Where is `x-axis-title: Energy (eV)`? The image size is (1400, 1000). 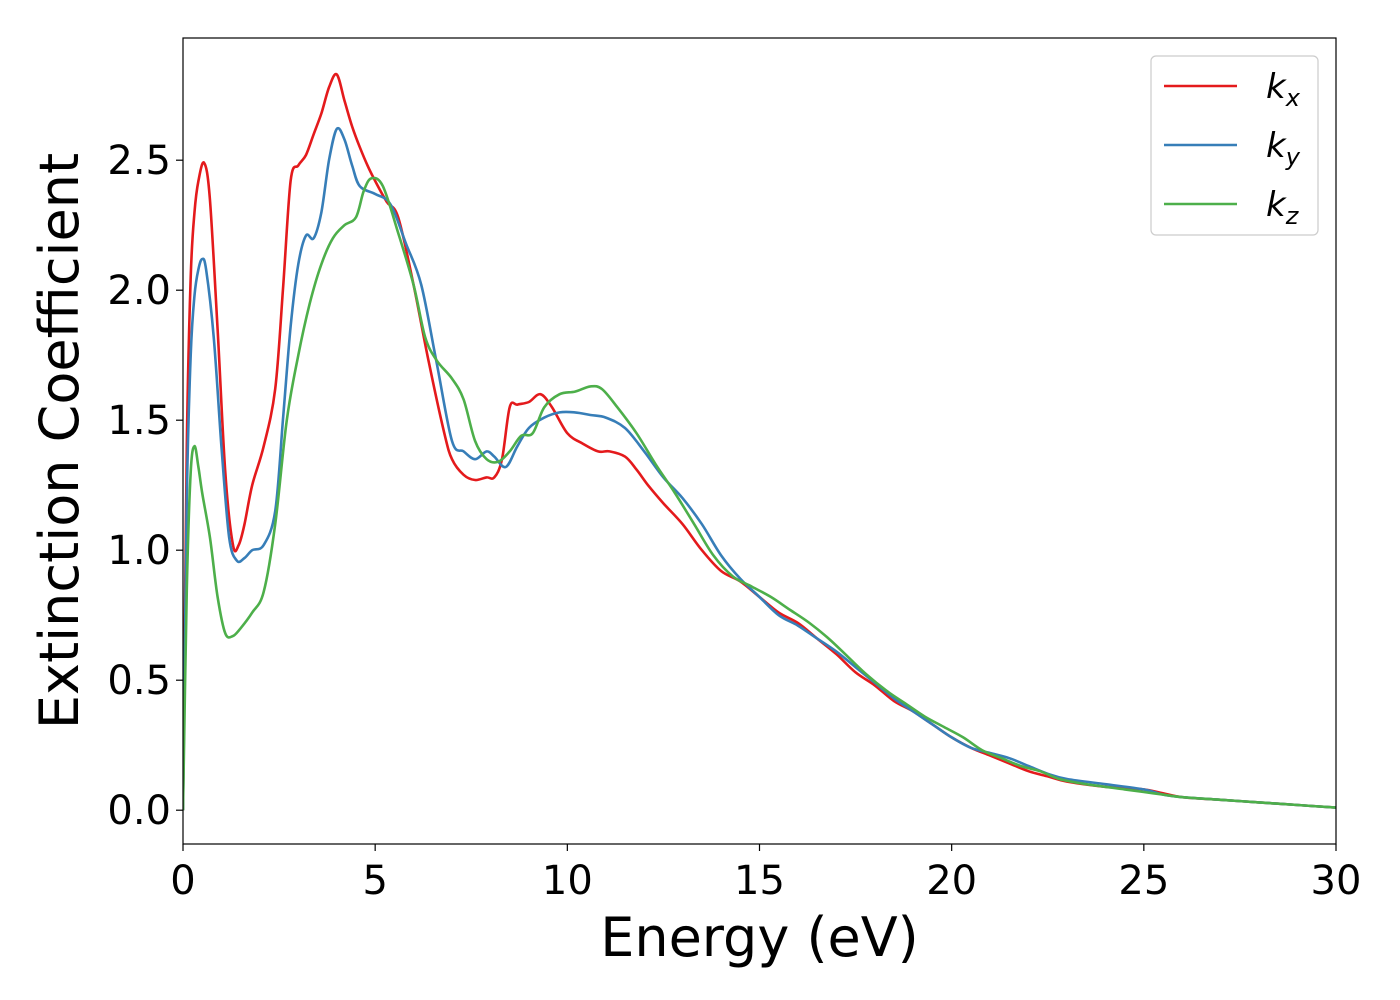 x-axis-title: Energy (eV) is located at coordinates (759, 937).